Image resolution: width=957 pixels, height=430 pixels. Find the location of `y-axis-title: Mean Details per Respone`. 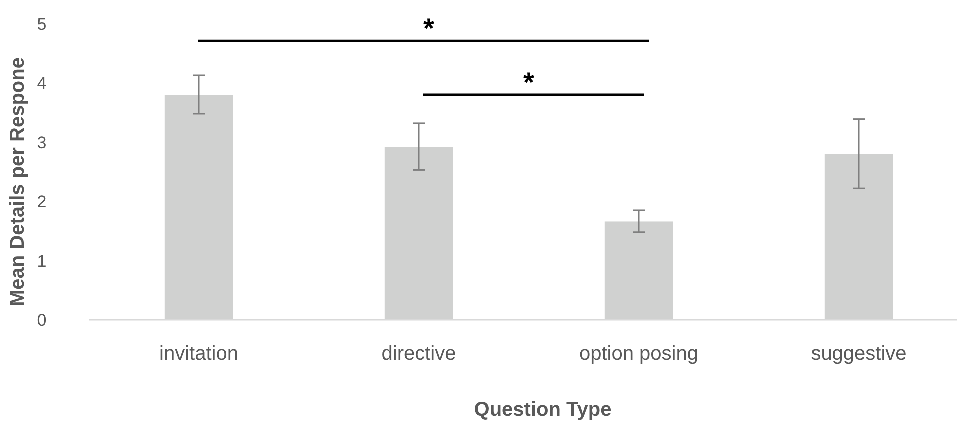

y-axis-title: Mean Details per Respone is located at coordinates (18, 182).